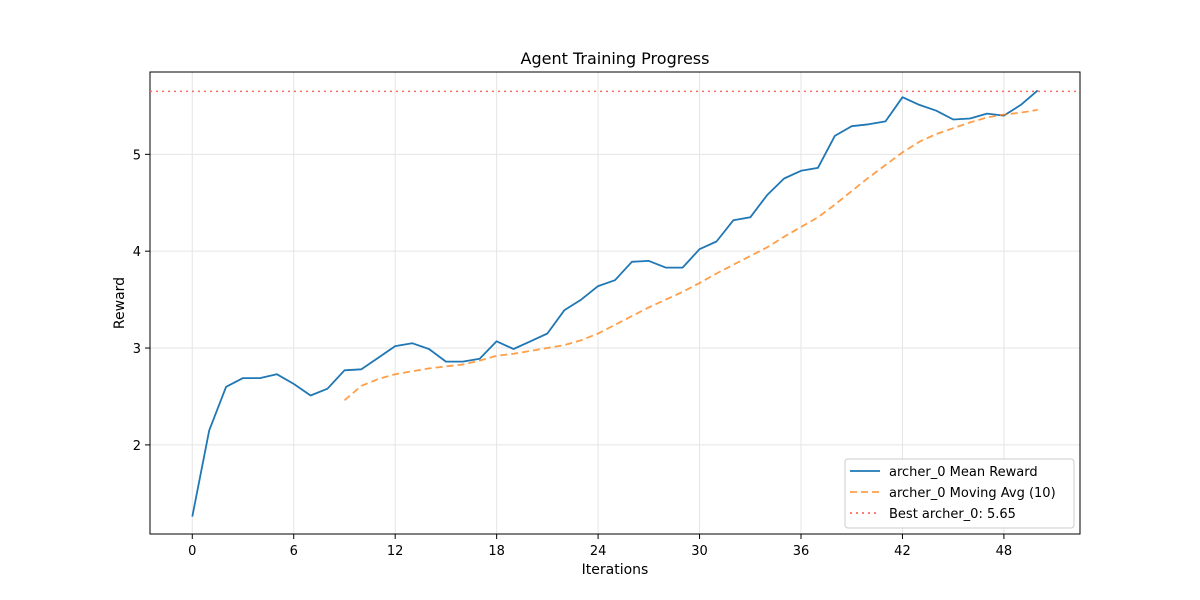 The height and width of the screenshot is (600, 1200). What do you see at coordinates (902, 551) in the screenshot?
I see `x-tick-label: 42` at bounding box center [902, 551].